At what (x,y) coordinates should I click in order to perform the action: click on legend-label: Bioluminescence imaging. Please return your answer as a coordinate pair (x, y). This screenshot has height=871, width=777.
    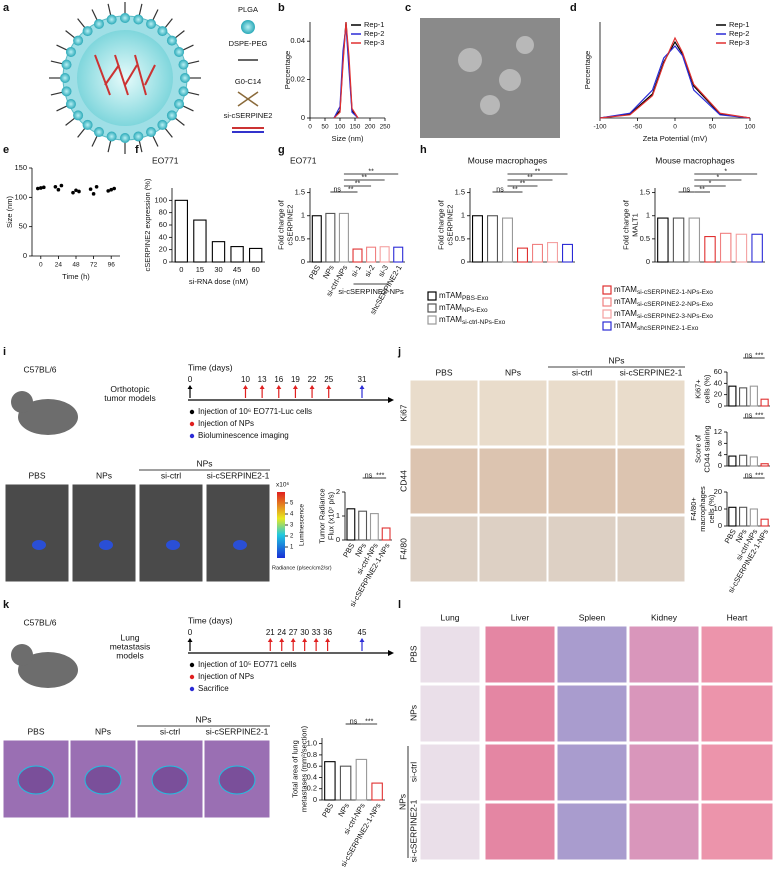
    Looking at the image, I should click on (243, 435).